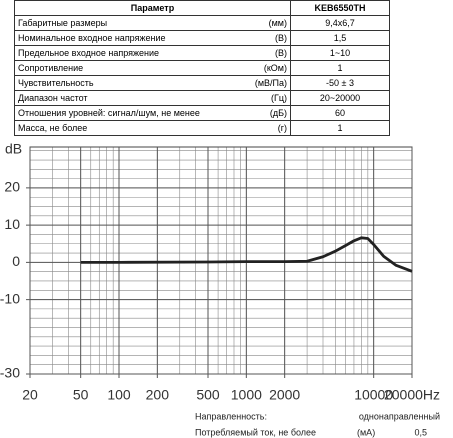 The width and height of the screenshot is (453, 438). Describe the element at coordinates (12, 187) in the screenshot. I see `y-tick-label: 20` at that location.